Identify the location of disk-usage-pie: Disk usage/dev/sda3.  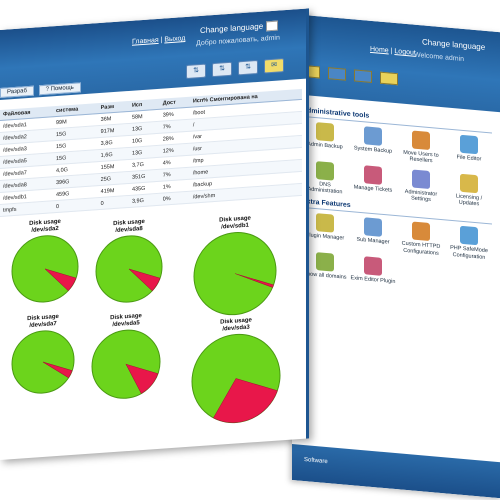
(236, 373).